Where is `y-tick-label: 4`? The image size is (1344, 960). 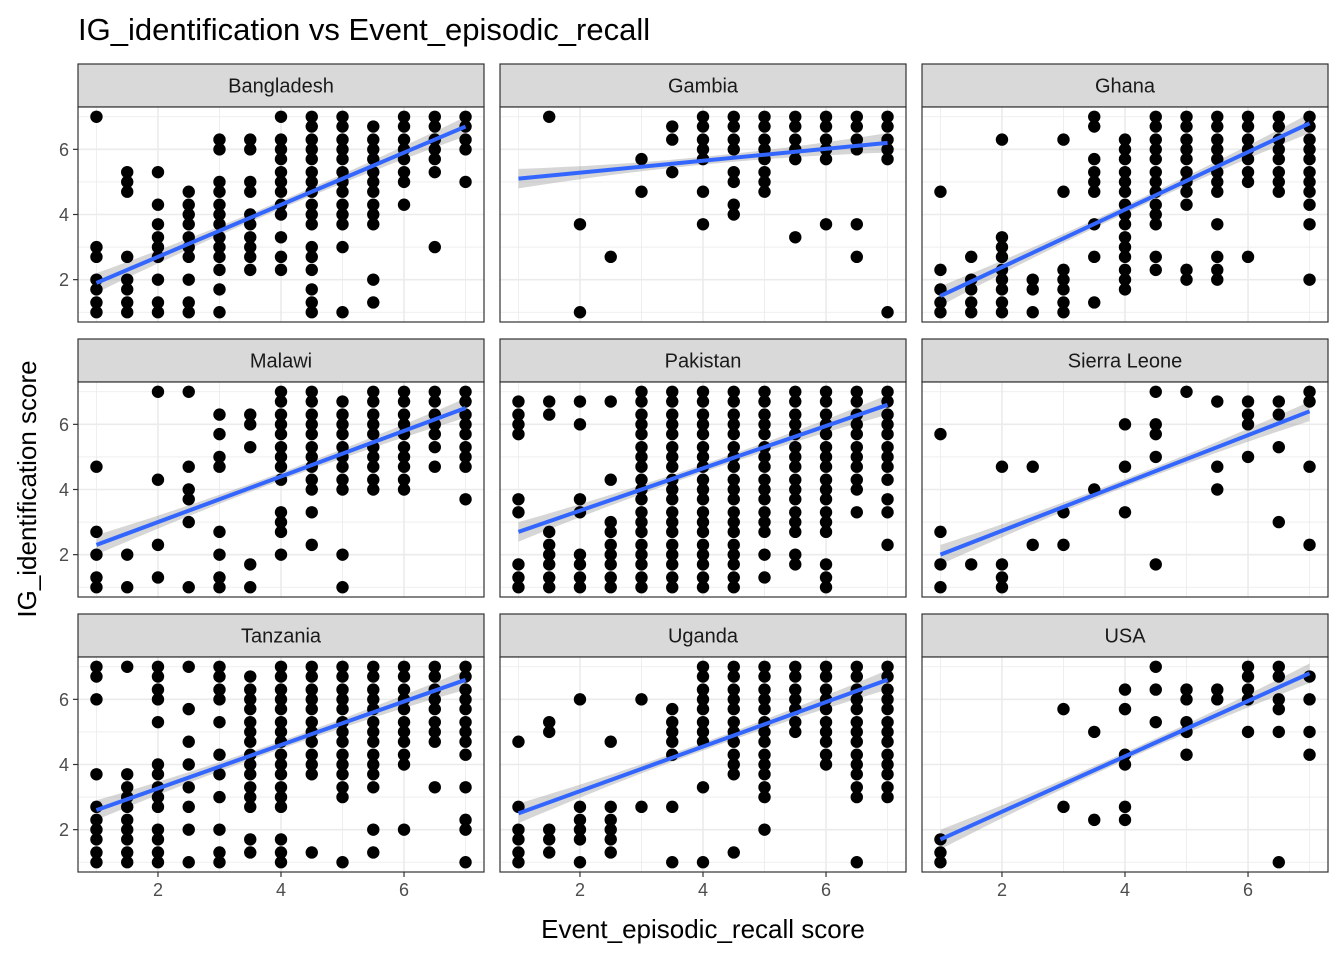 y-tick-label: 4 is located at coordinates (64, 765).